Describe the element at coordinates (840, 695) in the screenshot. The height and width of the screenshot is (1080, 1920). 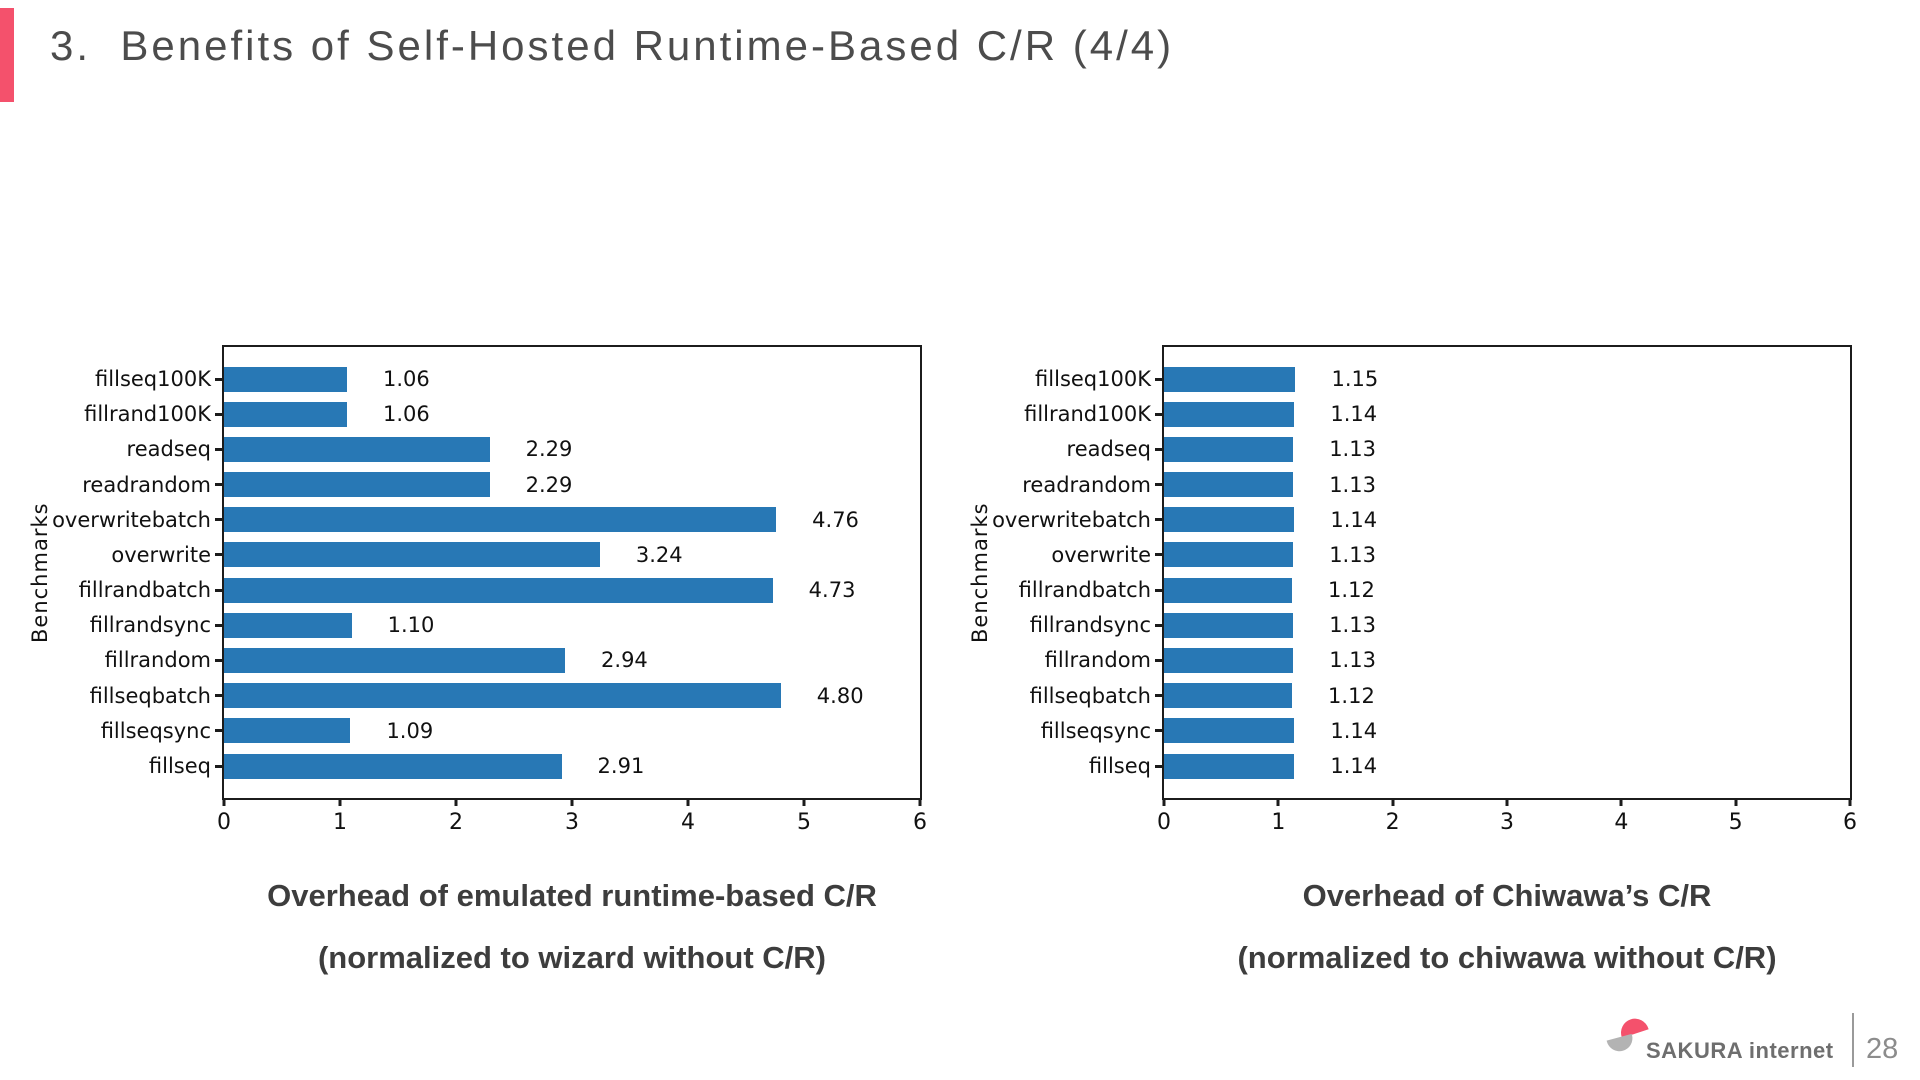
I see `bar-value-label: 4.80` at that location.